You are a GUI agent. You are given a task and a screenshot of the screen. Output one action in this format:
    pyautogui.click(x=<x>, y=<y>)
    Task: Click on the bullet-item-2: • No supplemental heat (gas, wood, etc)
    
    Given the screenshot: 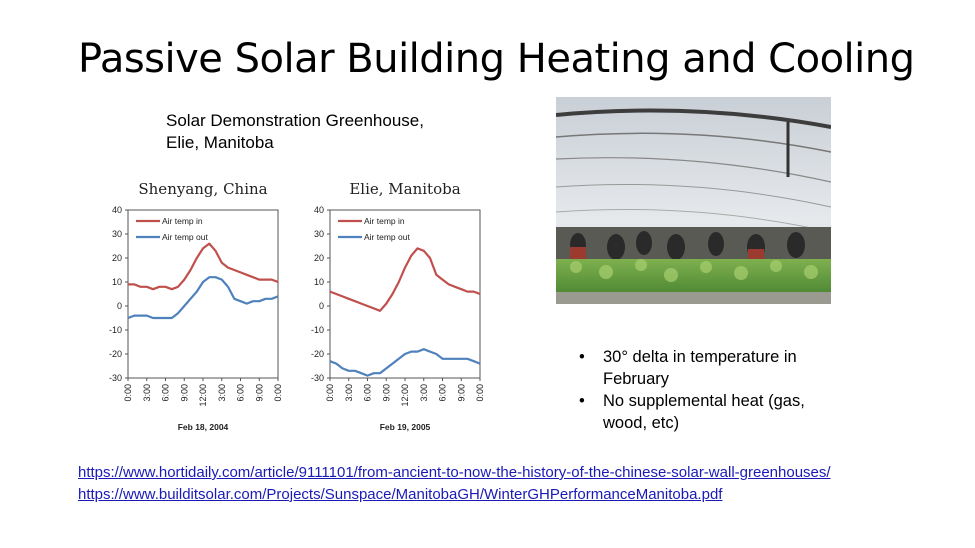 What is the action you would take?
    pyautogui.click(x=692, y=412)
    